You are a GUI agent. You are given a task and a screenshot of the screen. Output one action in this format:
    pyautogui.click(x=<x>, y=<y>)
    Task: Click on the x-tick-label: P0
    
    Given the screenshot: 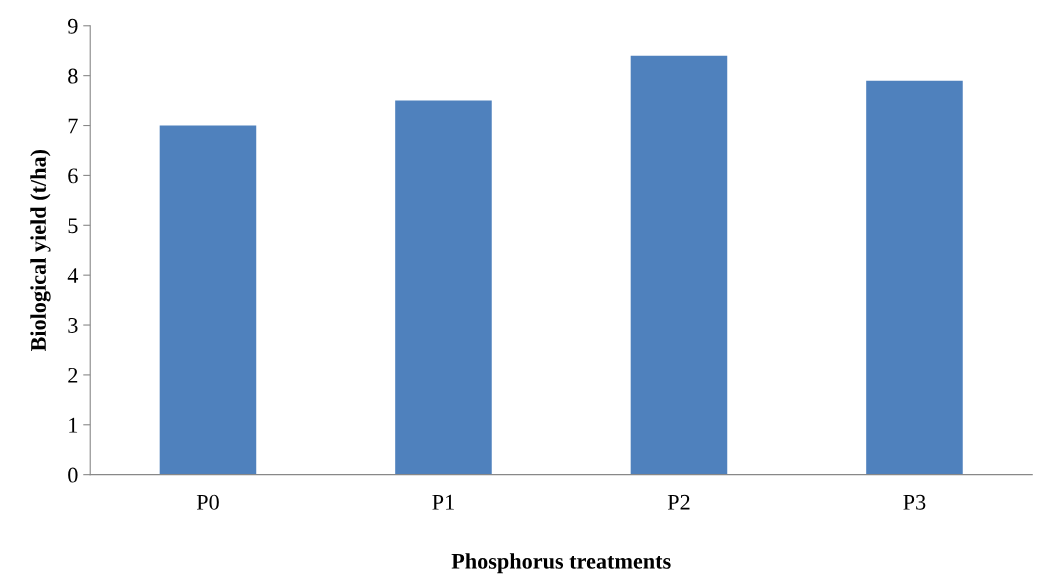 What is the action you would take?
    pyautogui.click(x=207, y=502)
    